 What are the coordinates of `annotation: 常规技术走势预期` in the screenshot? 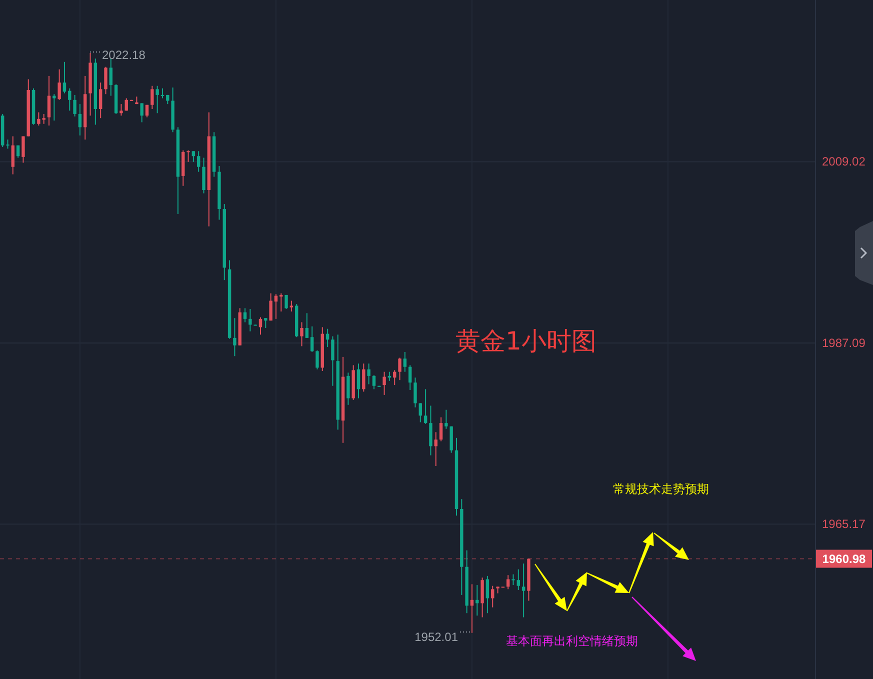 It's located at (661, 489).